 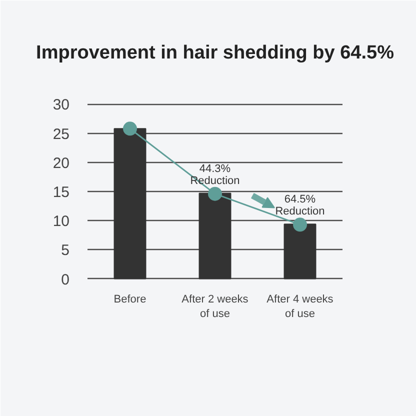 I want to click on y-tick-label: 5, so click(x=65, y=251).